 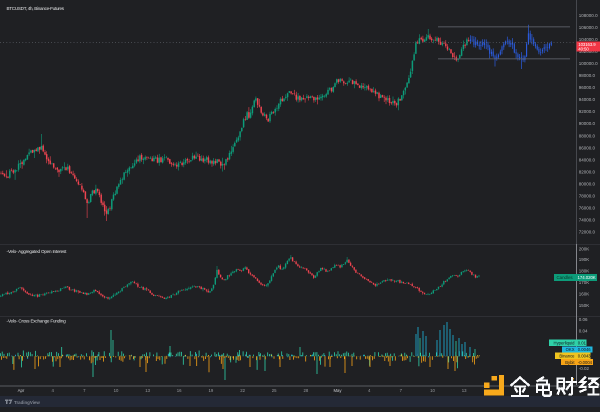 I want to click on svg-text: TradingView, so click(x=27, y=402).